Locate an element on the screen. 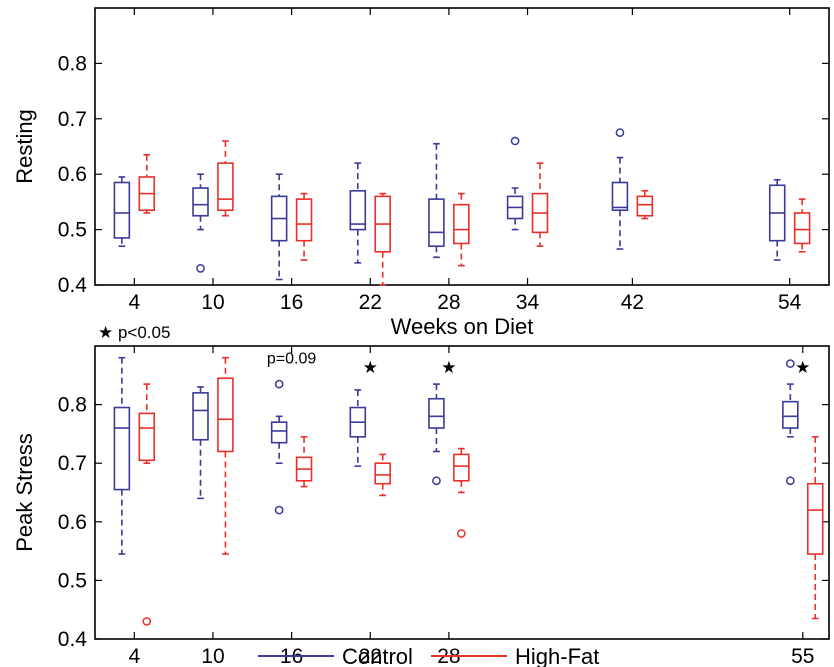  annotation-text: p=0.09 is located at coordinates (291, 359).